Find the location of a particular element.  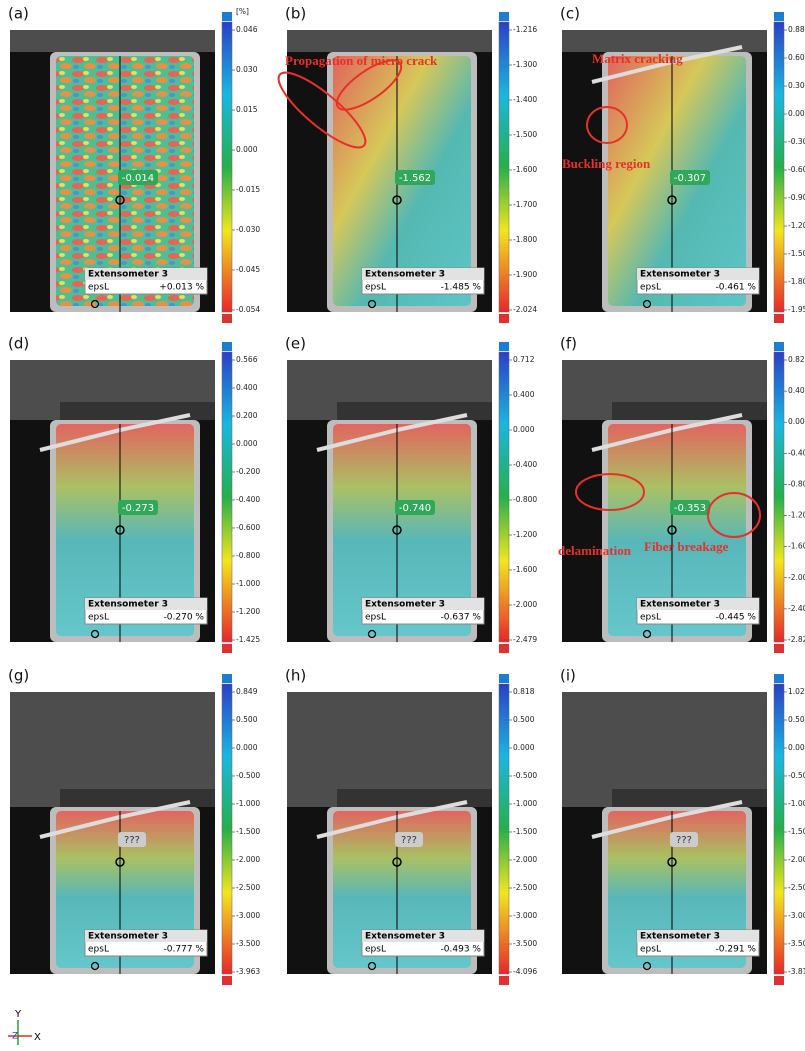

colorbar-tick-label: 0.300 is located at coordinates (796, 85).